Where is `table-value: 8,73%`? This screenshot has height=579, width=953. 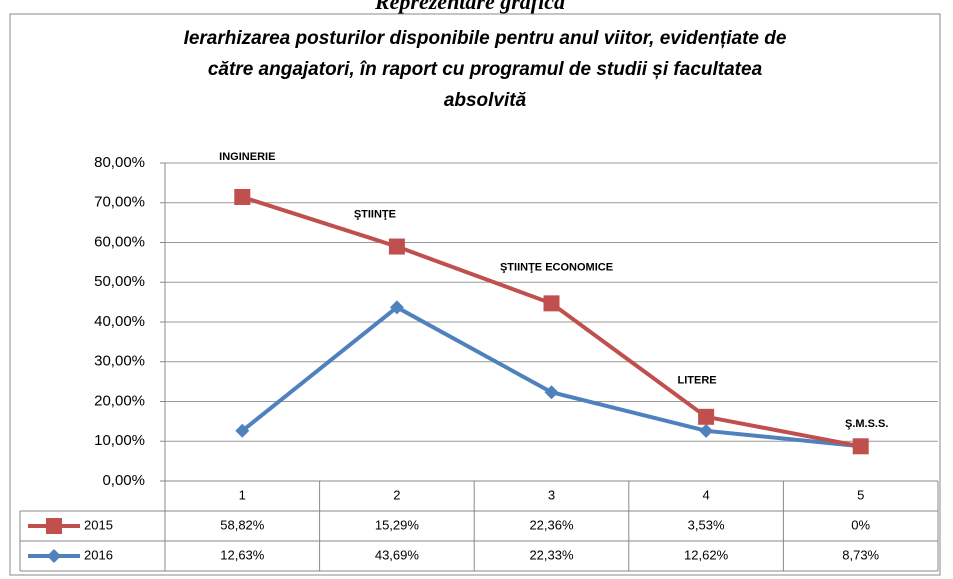 table-value: 8,73% is located at coordinates (860, 554).